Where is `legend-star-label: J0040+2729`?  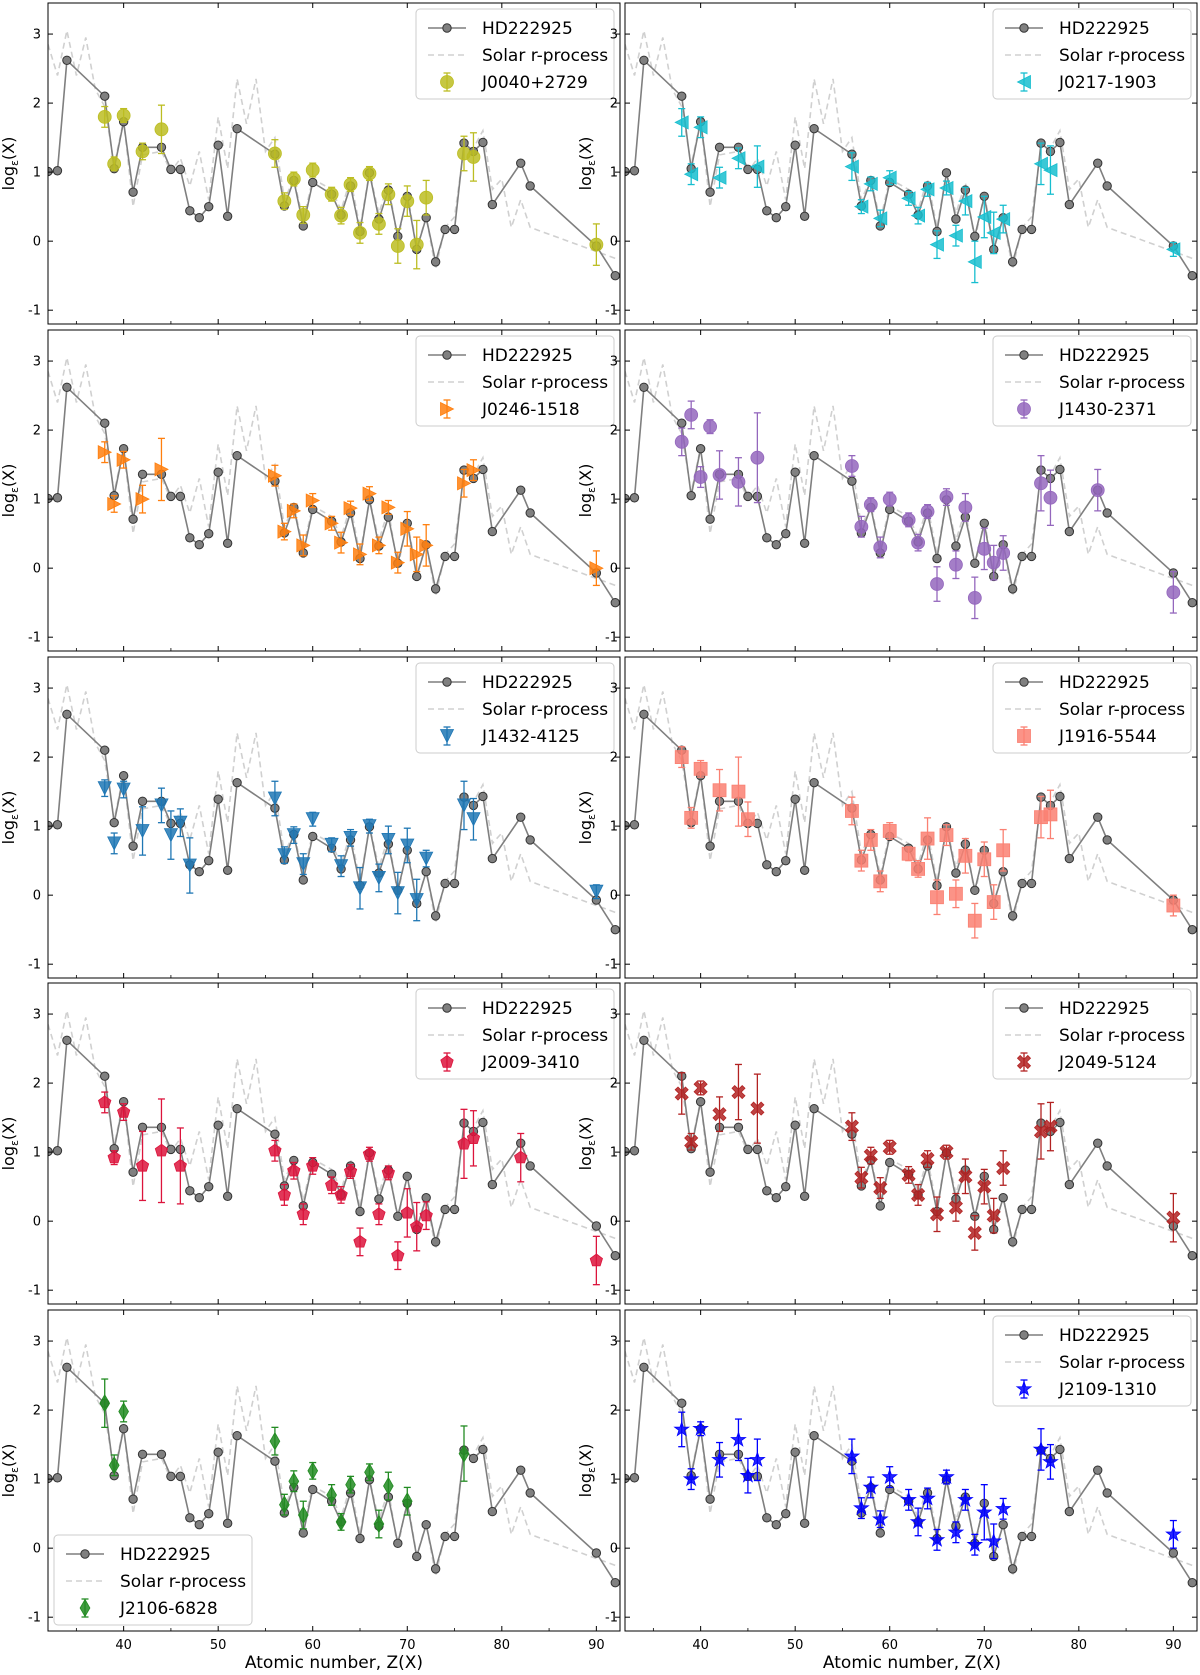
legend-star-label: J0040+2729 is located at coordinates (534, 83).